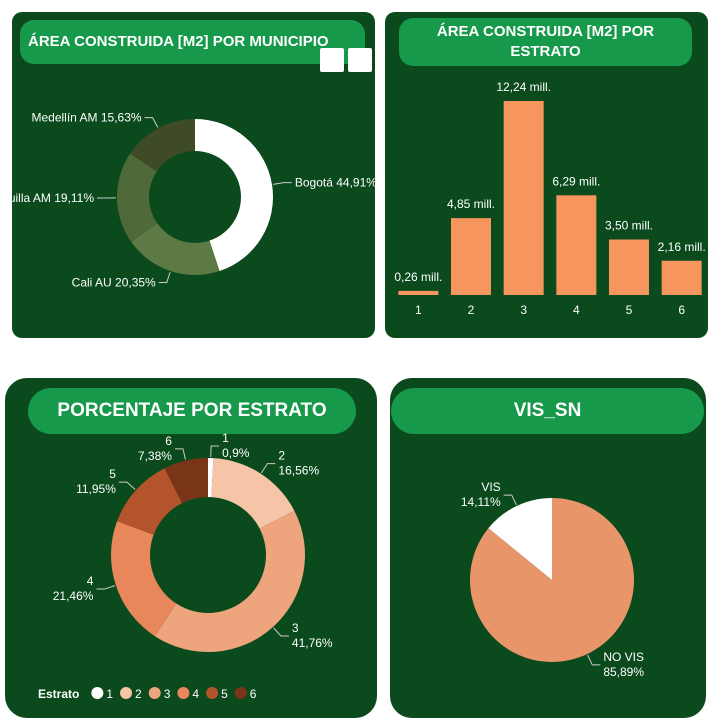 This screenshot has height=723, width=709. Describe the element at coordinates (523, 87) in the screenshot. I see `data-label: 12,24 mill.` at that location.